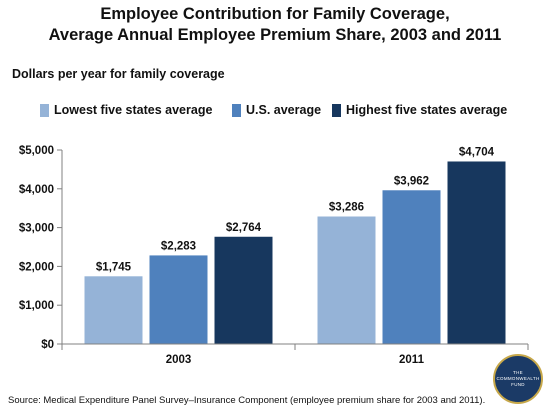 The width and height of the screenshot is (550, 413). I want to click on logo-line-3: FUND, so click(518, 384).